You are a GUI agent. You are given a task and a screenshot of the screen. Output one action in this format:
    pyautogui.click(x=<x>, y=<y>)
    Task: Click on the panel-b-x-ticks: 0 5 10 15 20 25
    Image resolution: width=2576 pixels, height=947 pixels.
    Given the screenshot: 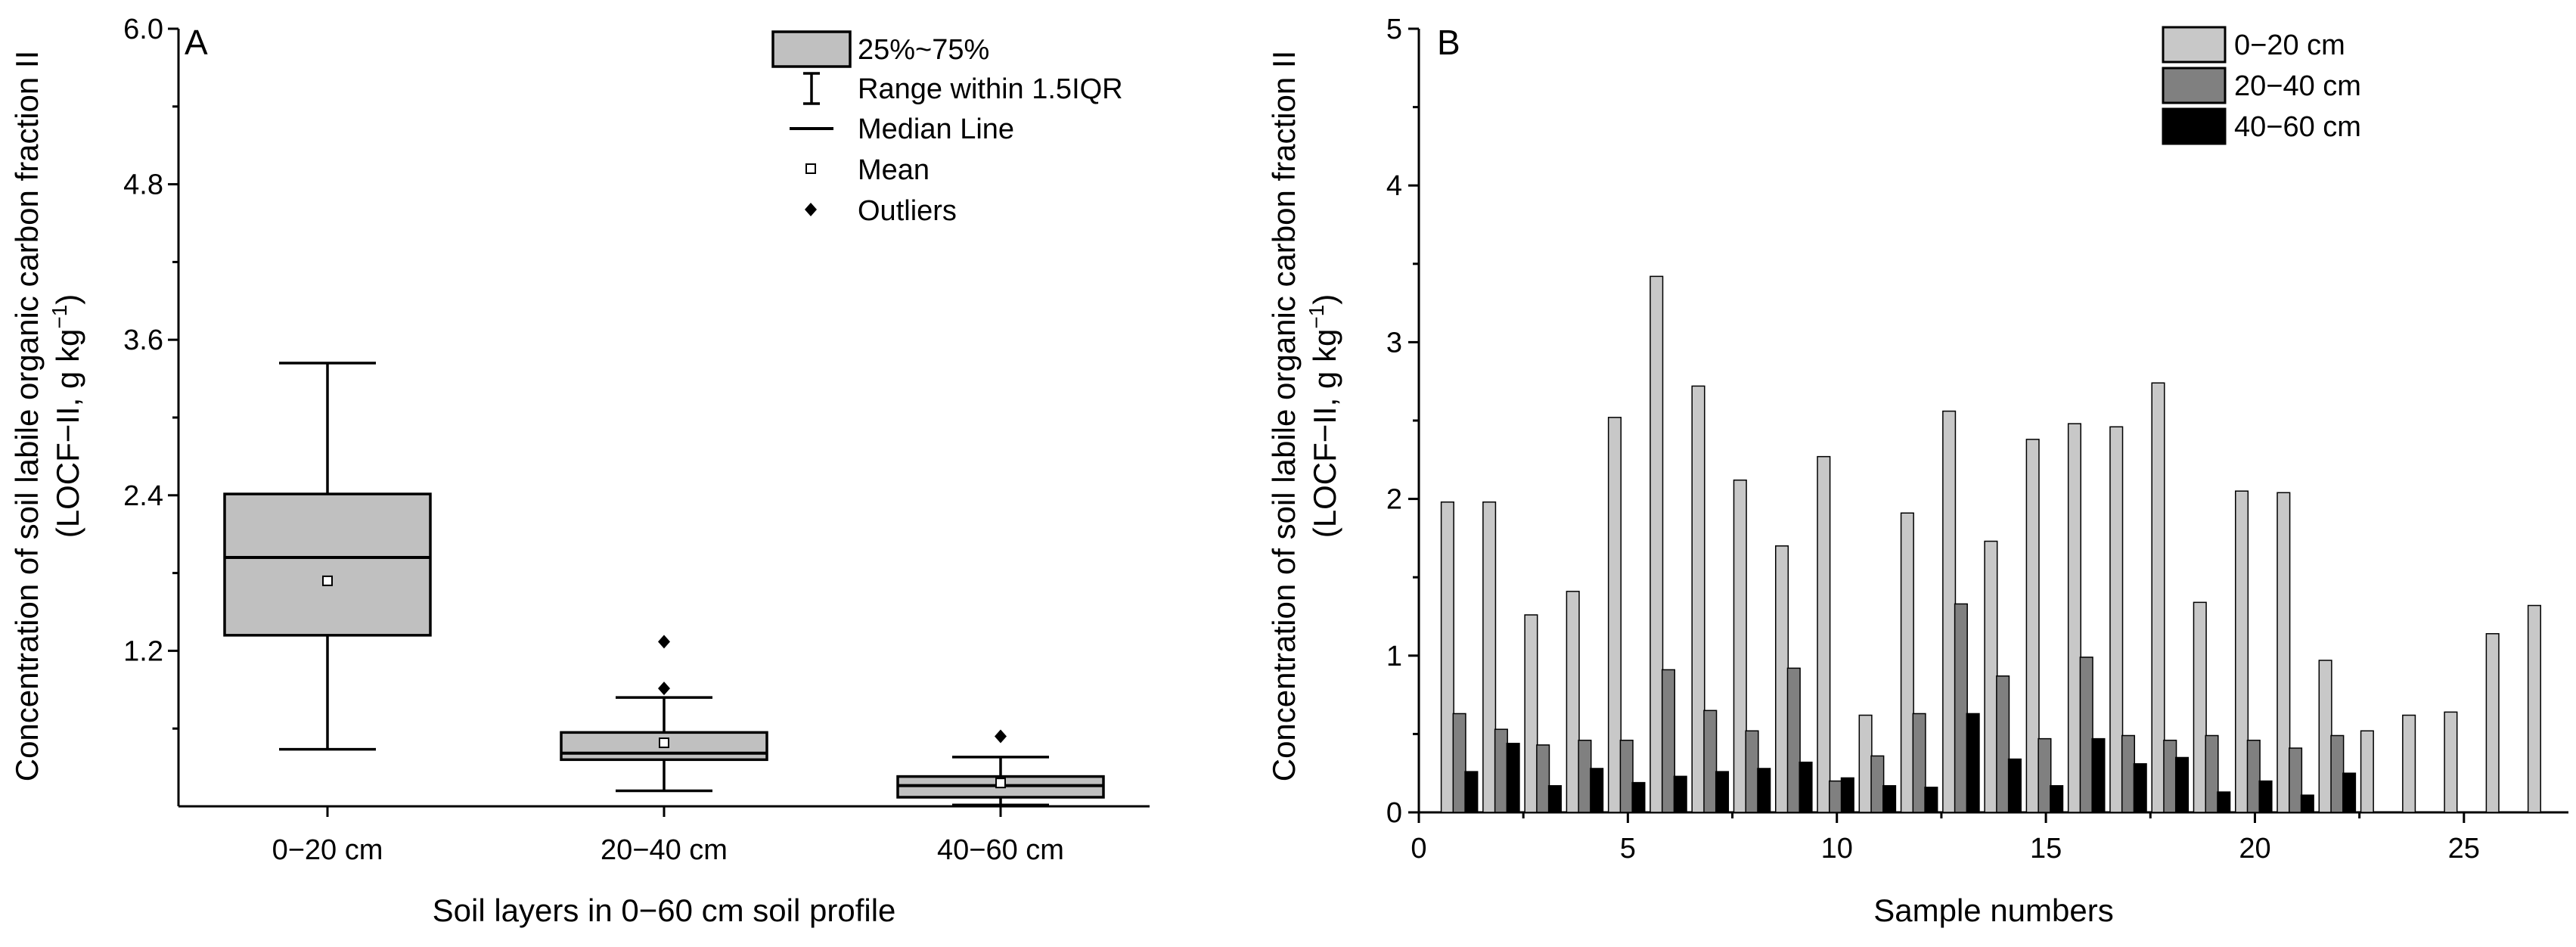 What is the action you would take?
    pyautogui.click(x=1945, y=838)
    